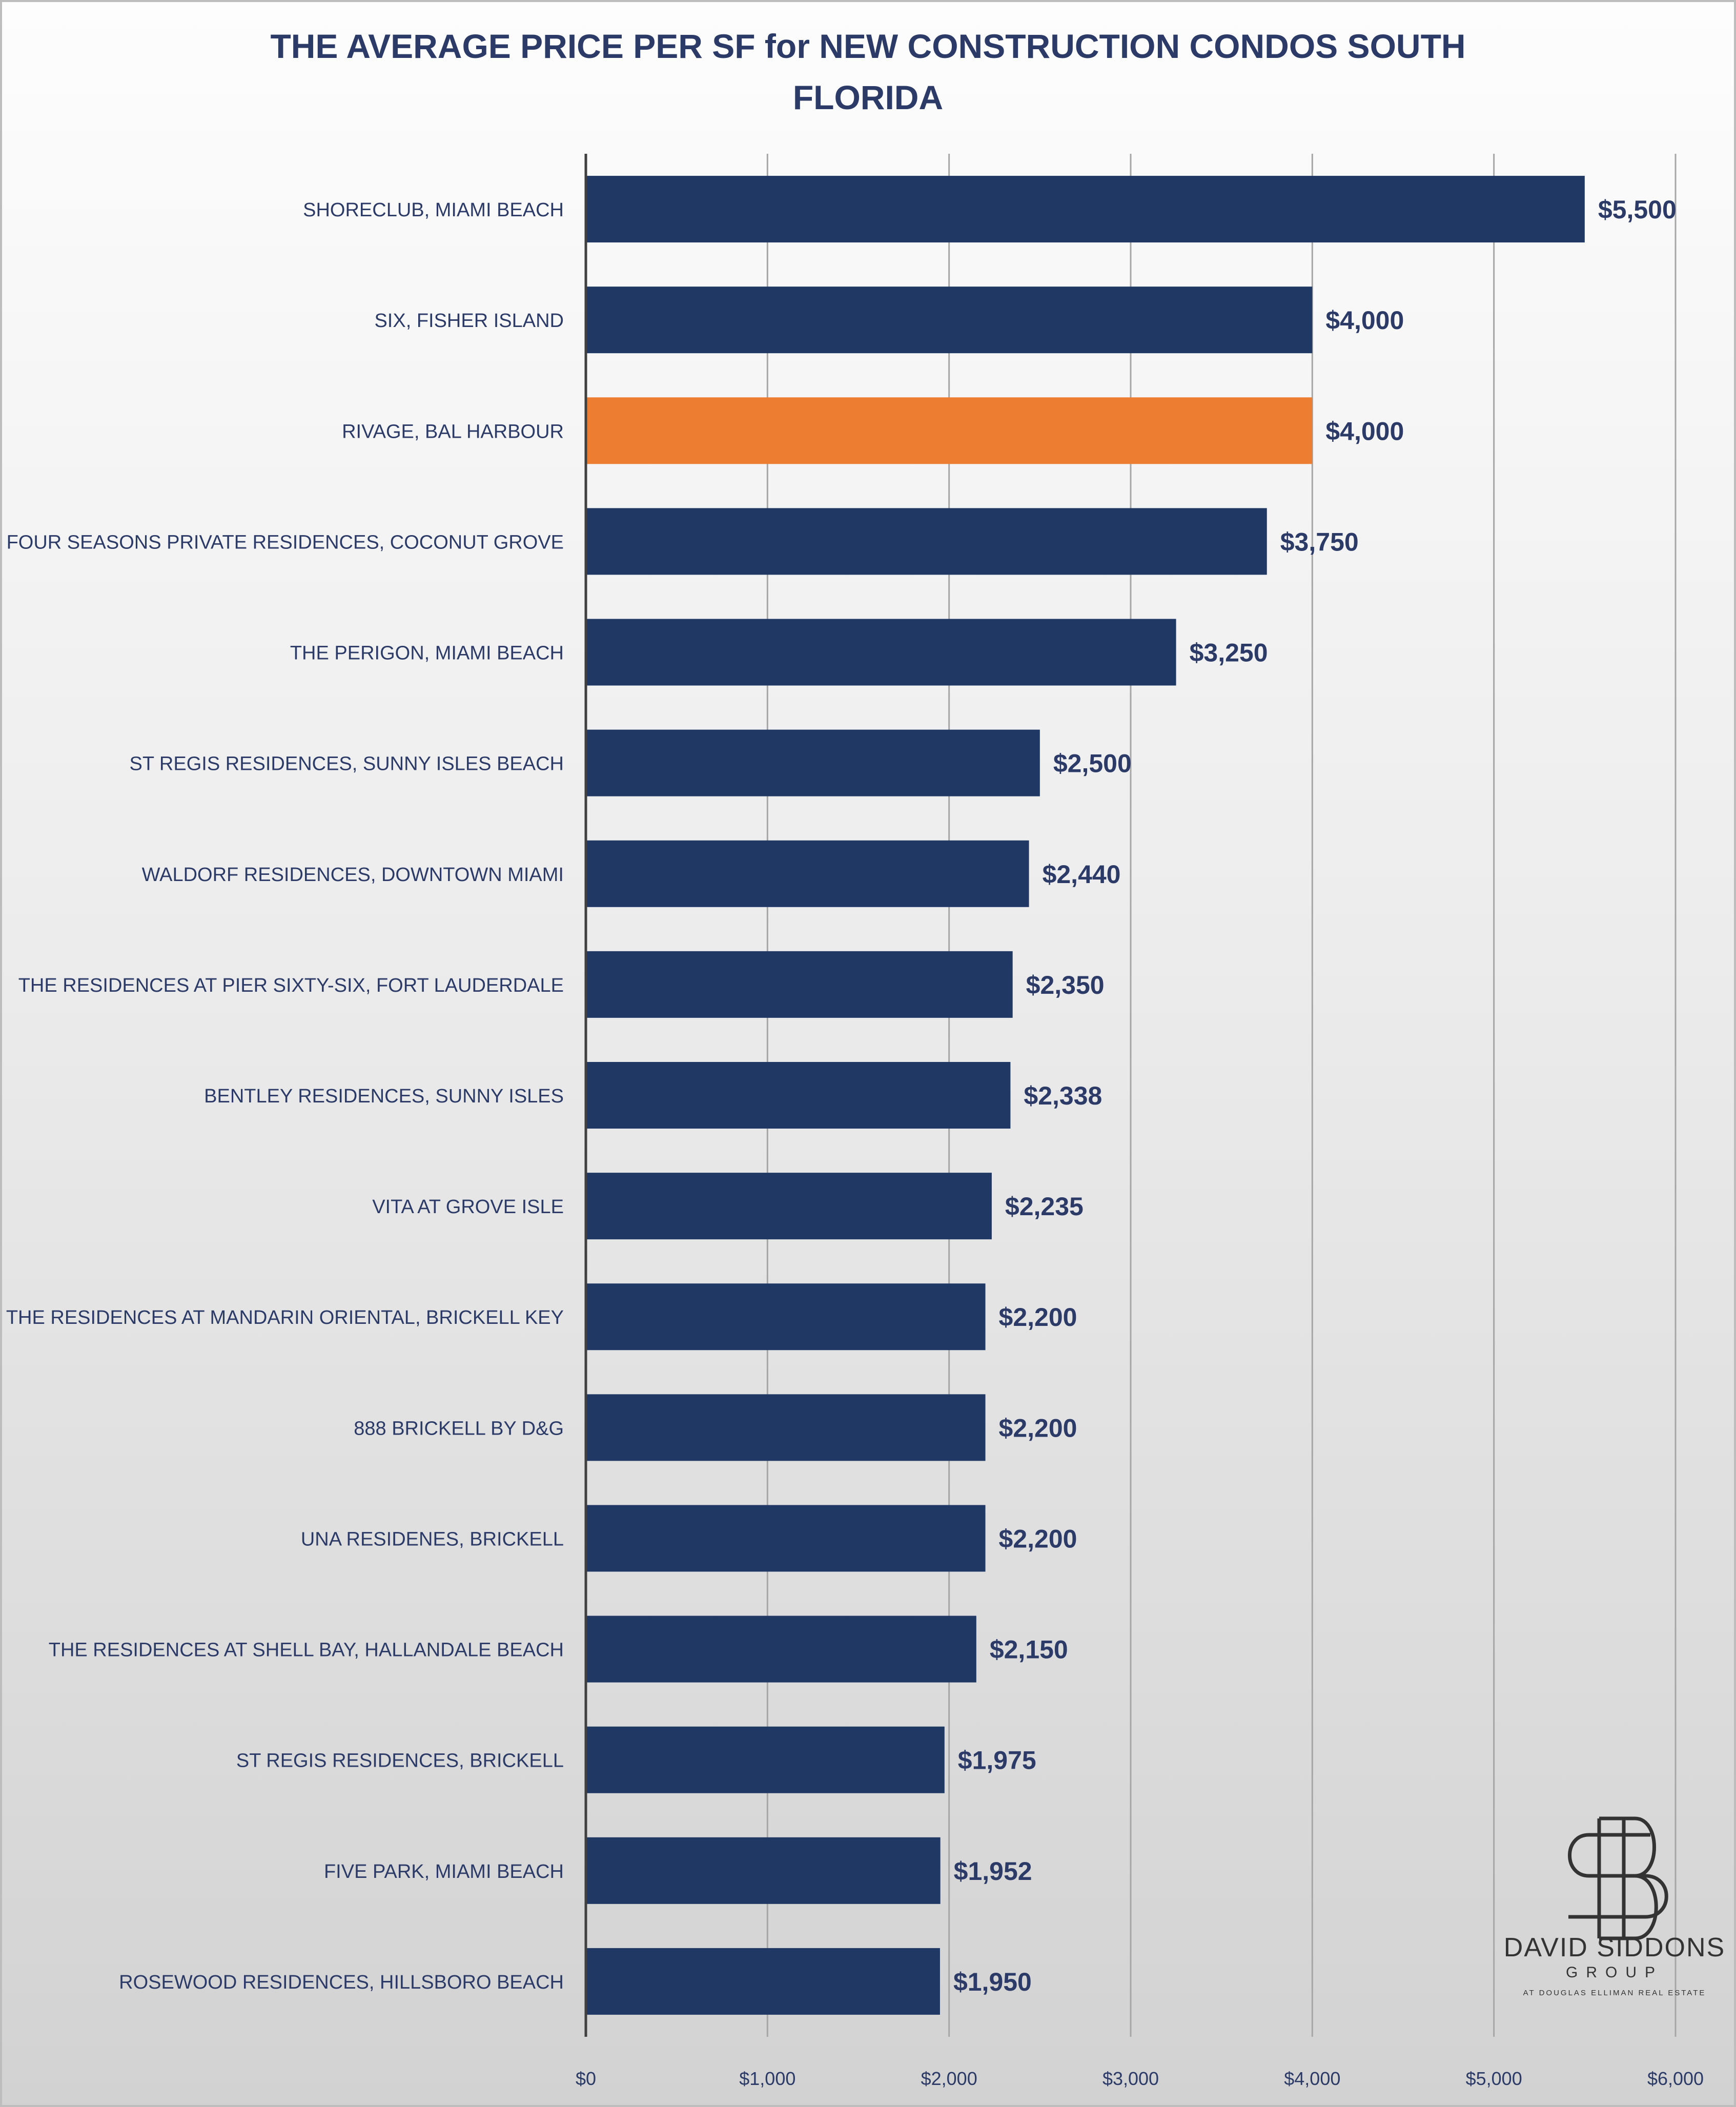 Image resolution: width=1736 pixels, height=2107 pixels. What do you see at coordinates (468, 1207) in the screenshot?
I see `category-label: VITA AT GROVE ISLE` at bounding box center [468, 1207].